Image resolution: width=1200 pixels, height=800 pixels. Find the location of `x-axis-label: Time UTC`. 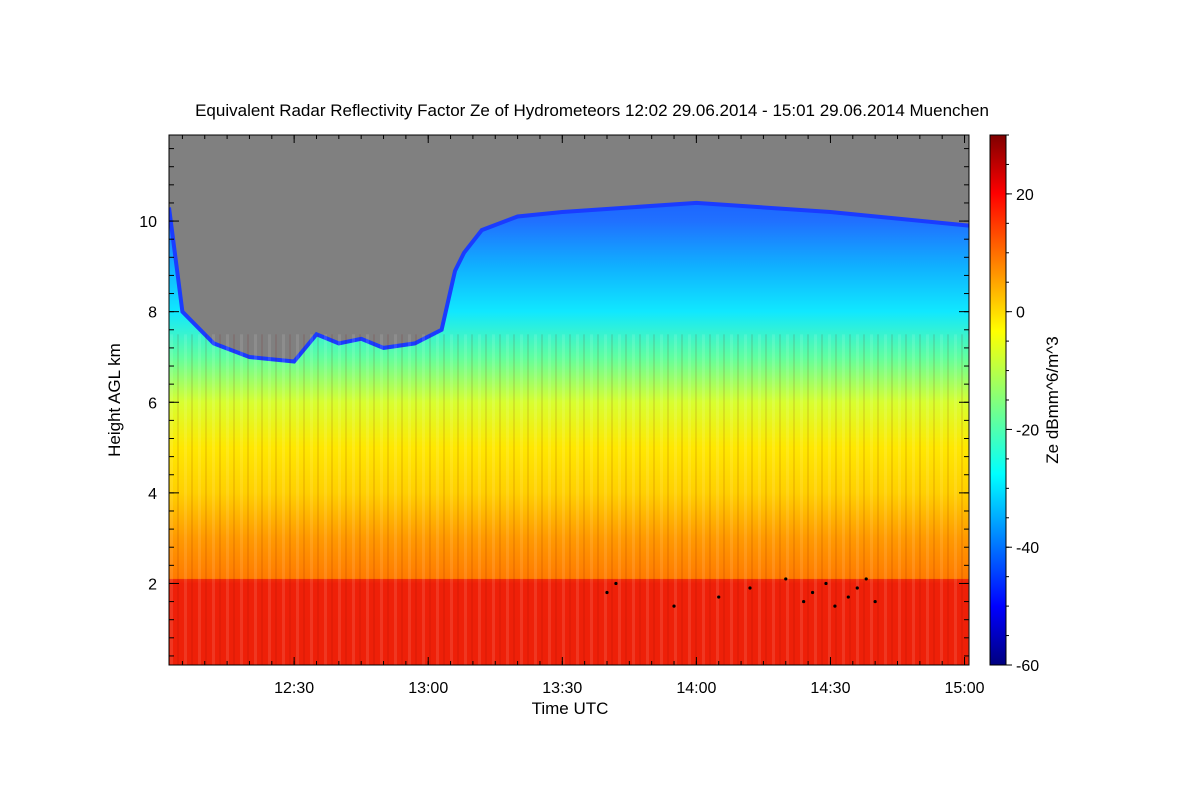

x-axis-label: Time UTC is located at coordinates (570, 708).